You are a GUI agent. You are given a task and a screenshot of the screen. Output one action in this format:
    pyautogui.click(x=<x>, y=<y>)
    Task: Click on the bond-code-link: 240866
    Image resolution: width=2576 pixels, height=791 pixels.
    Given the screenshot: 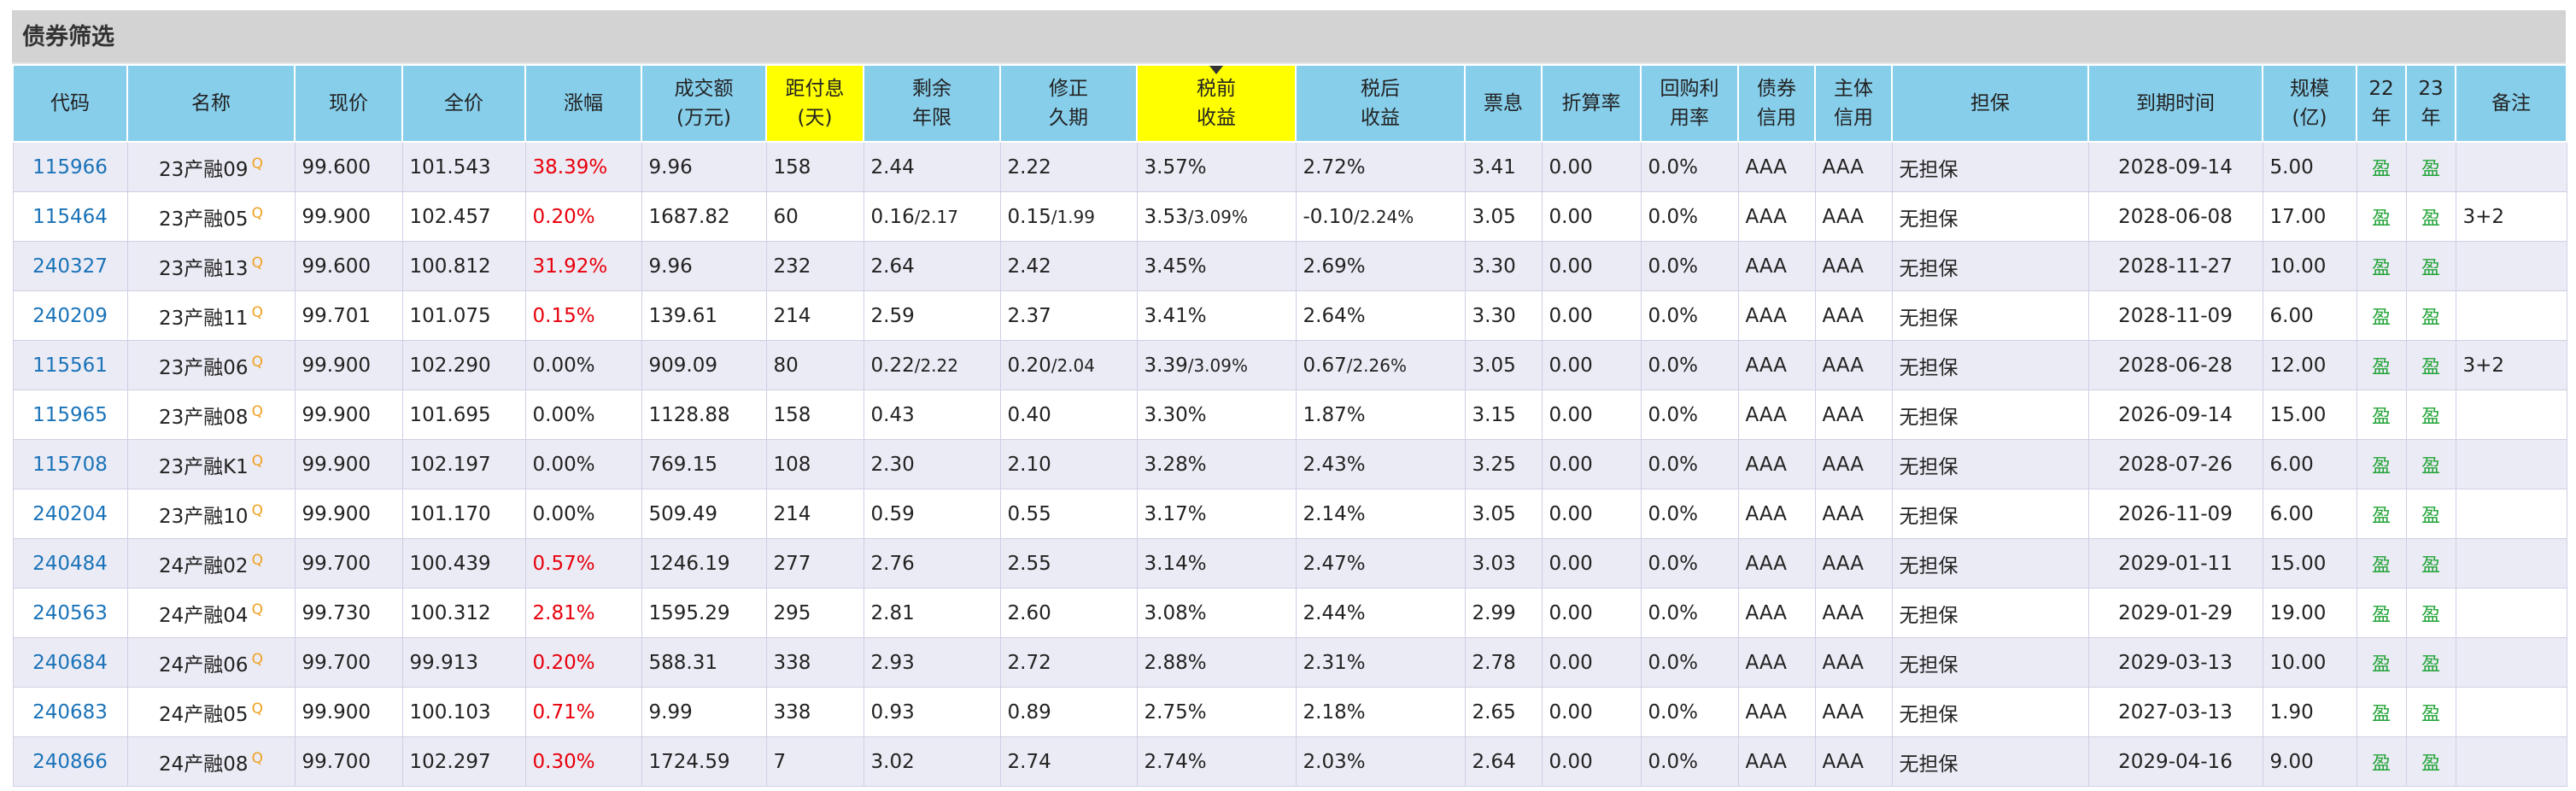 What is the action you would take?
    pyautogui.click(x=70, y=761)
    